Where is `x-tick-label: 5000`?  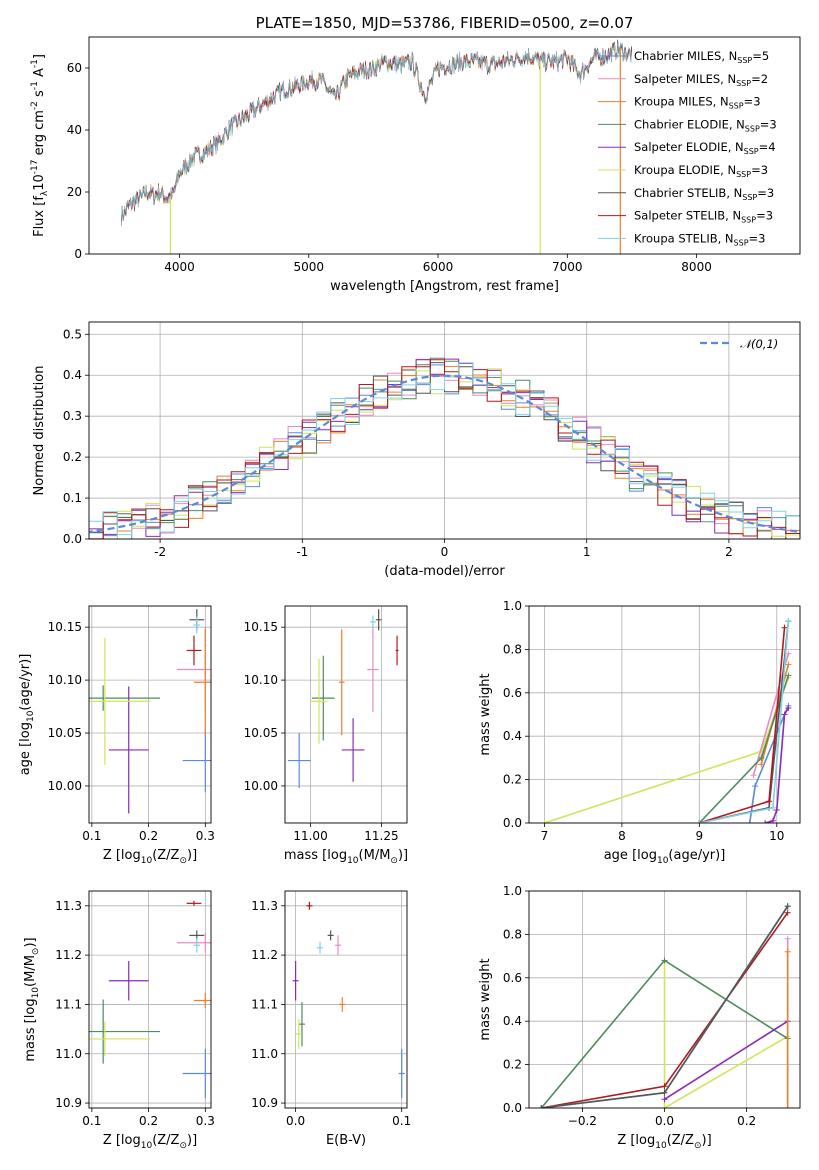 x-tick-label: 5000 is located at coordinates (308, 267).